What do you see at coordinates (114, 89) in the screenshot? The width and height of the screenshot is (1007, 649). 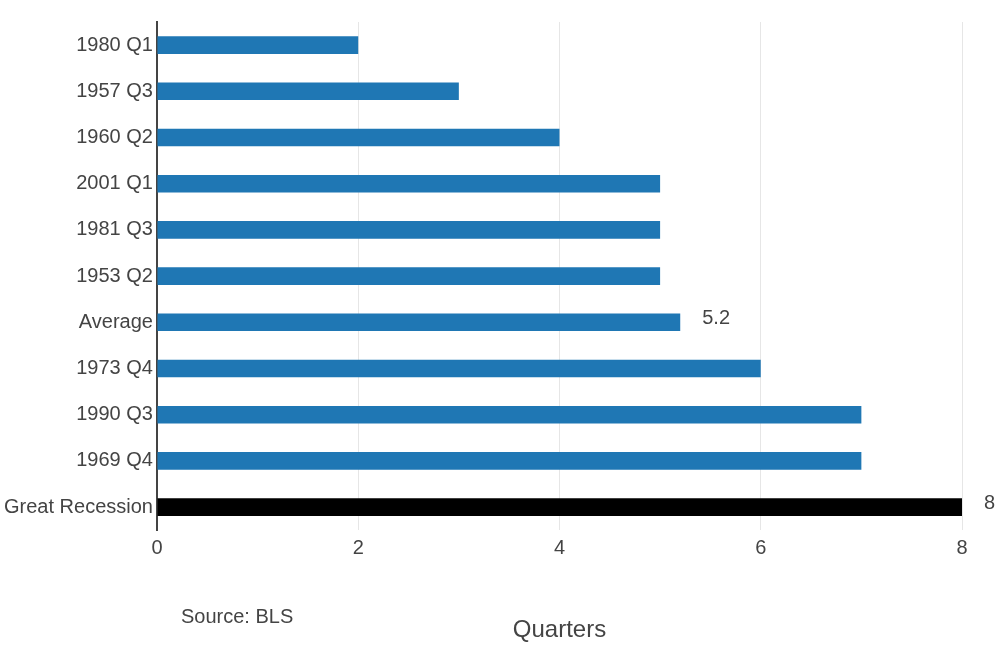 I see `y-tick-label: 1957 Q3` at bounding box center [114, 89].